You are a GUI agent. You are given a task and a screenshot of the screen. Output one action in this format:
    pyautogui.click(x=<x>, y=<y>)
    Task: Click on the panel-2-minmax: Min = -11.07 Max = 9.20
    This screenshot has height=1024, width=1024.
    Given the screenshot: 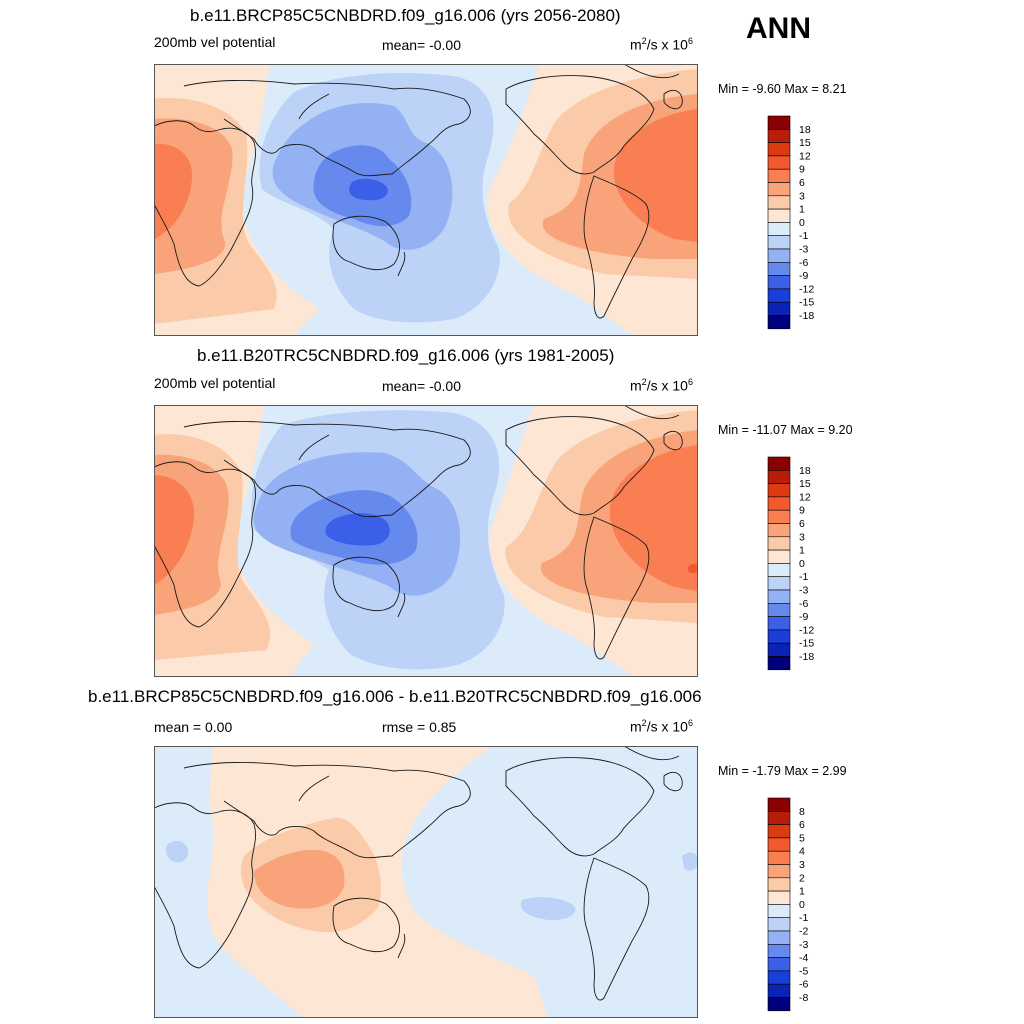 What is the action you would take?
    pyautogui.click(x=785, y=430)
    